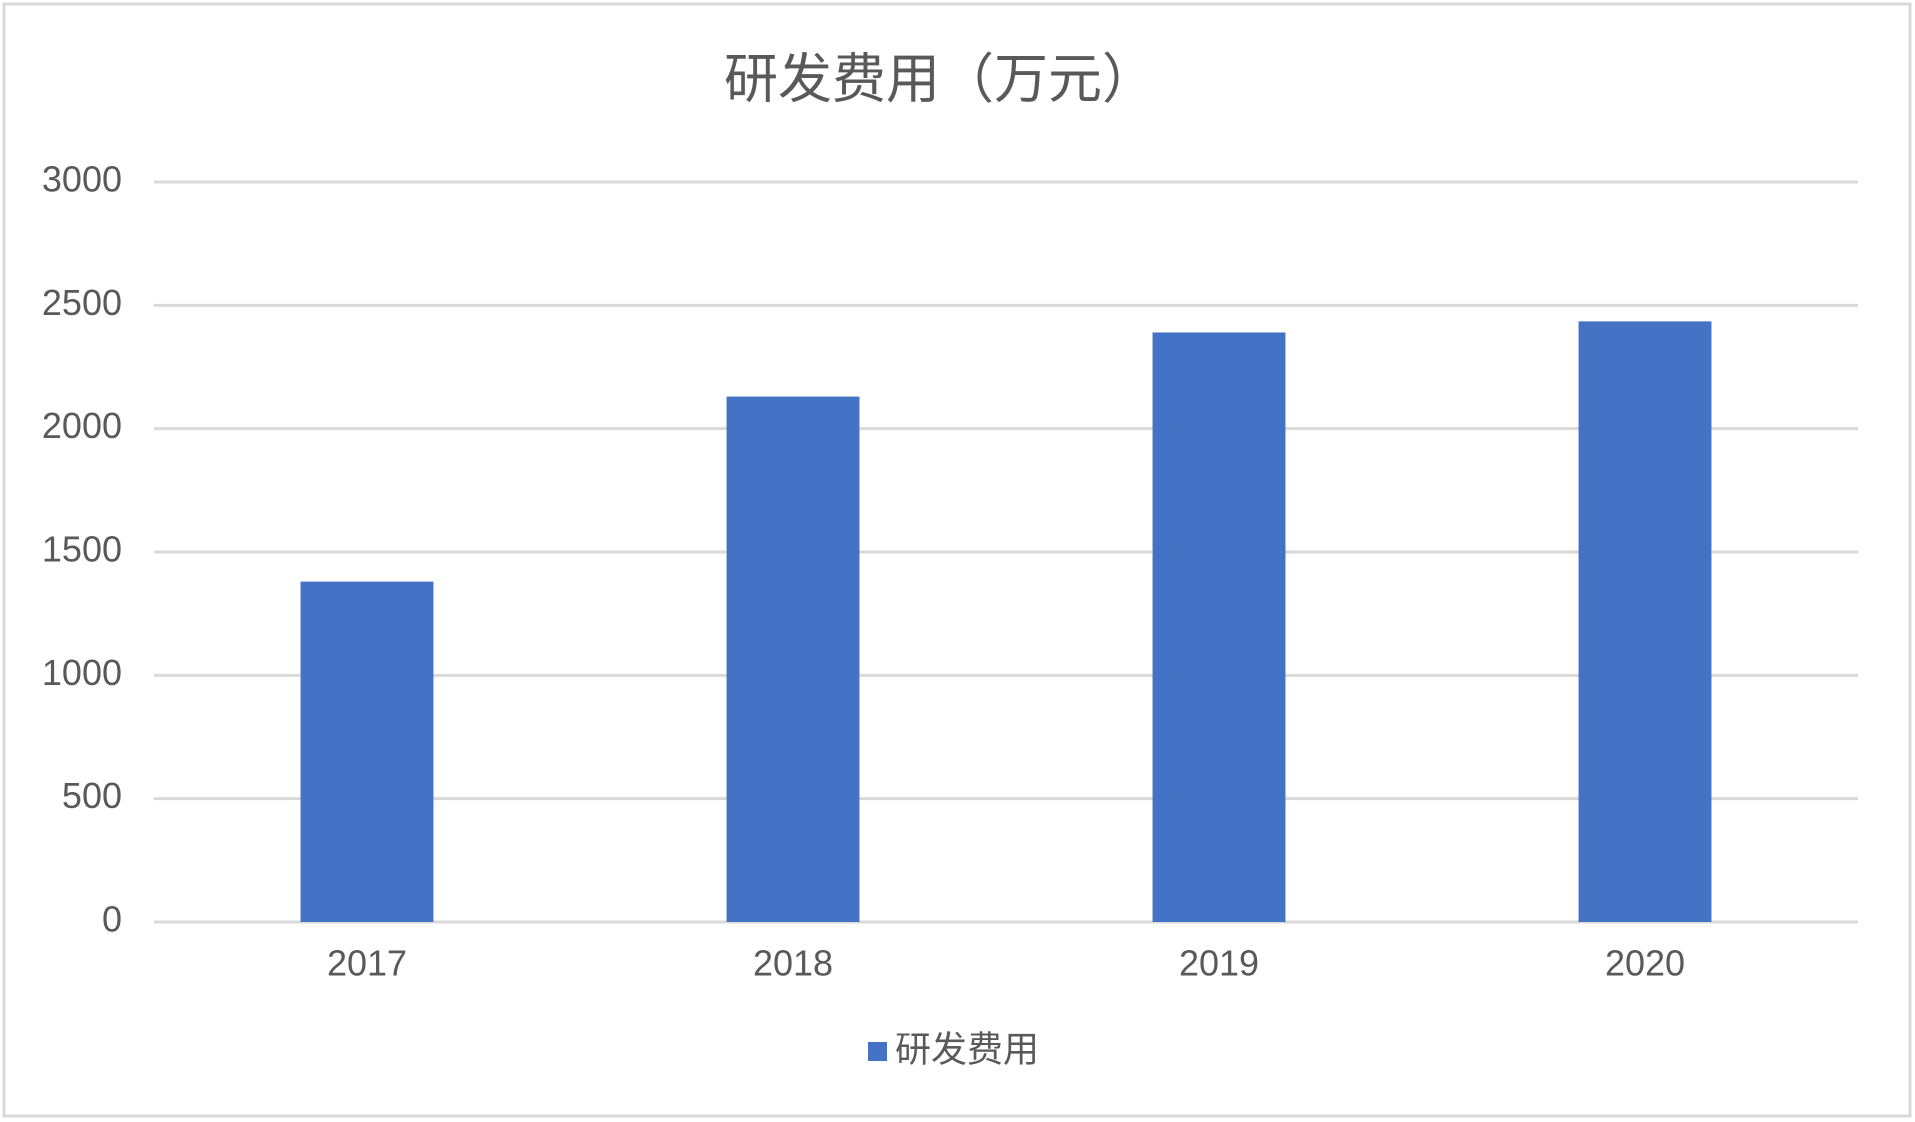  What do you see at coordinates (82, 425) in the screenshot?
I see `y-tick-label: 2000` at bounding box center [82, 425].